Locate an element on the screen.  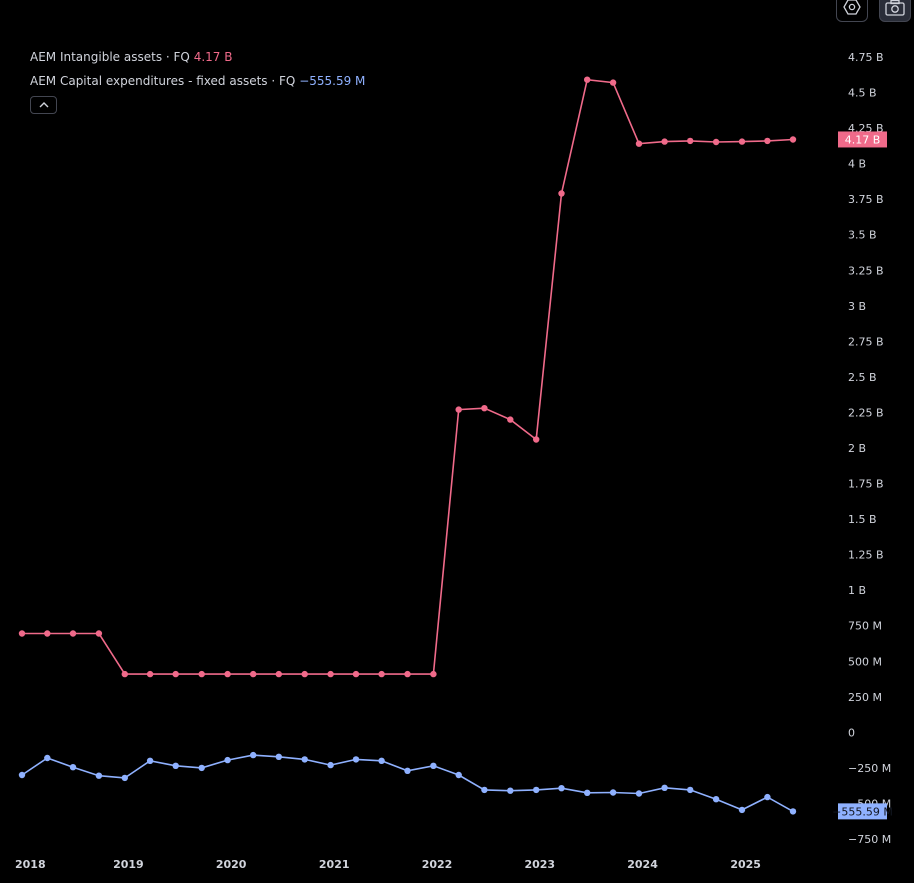
last-value-badge-text: −555.59 M is located at coordinates (862, 811).